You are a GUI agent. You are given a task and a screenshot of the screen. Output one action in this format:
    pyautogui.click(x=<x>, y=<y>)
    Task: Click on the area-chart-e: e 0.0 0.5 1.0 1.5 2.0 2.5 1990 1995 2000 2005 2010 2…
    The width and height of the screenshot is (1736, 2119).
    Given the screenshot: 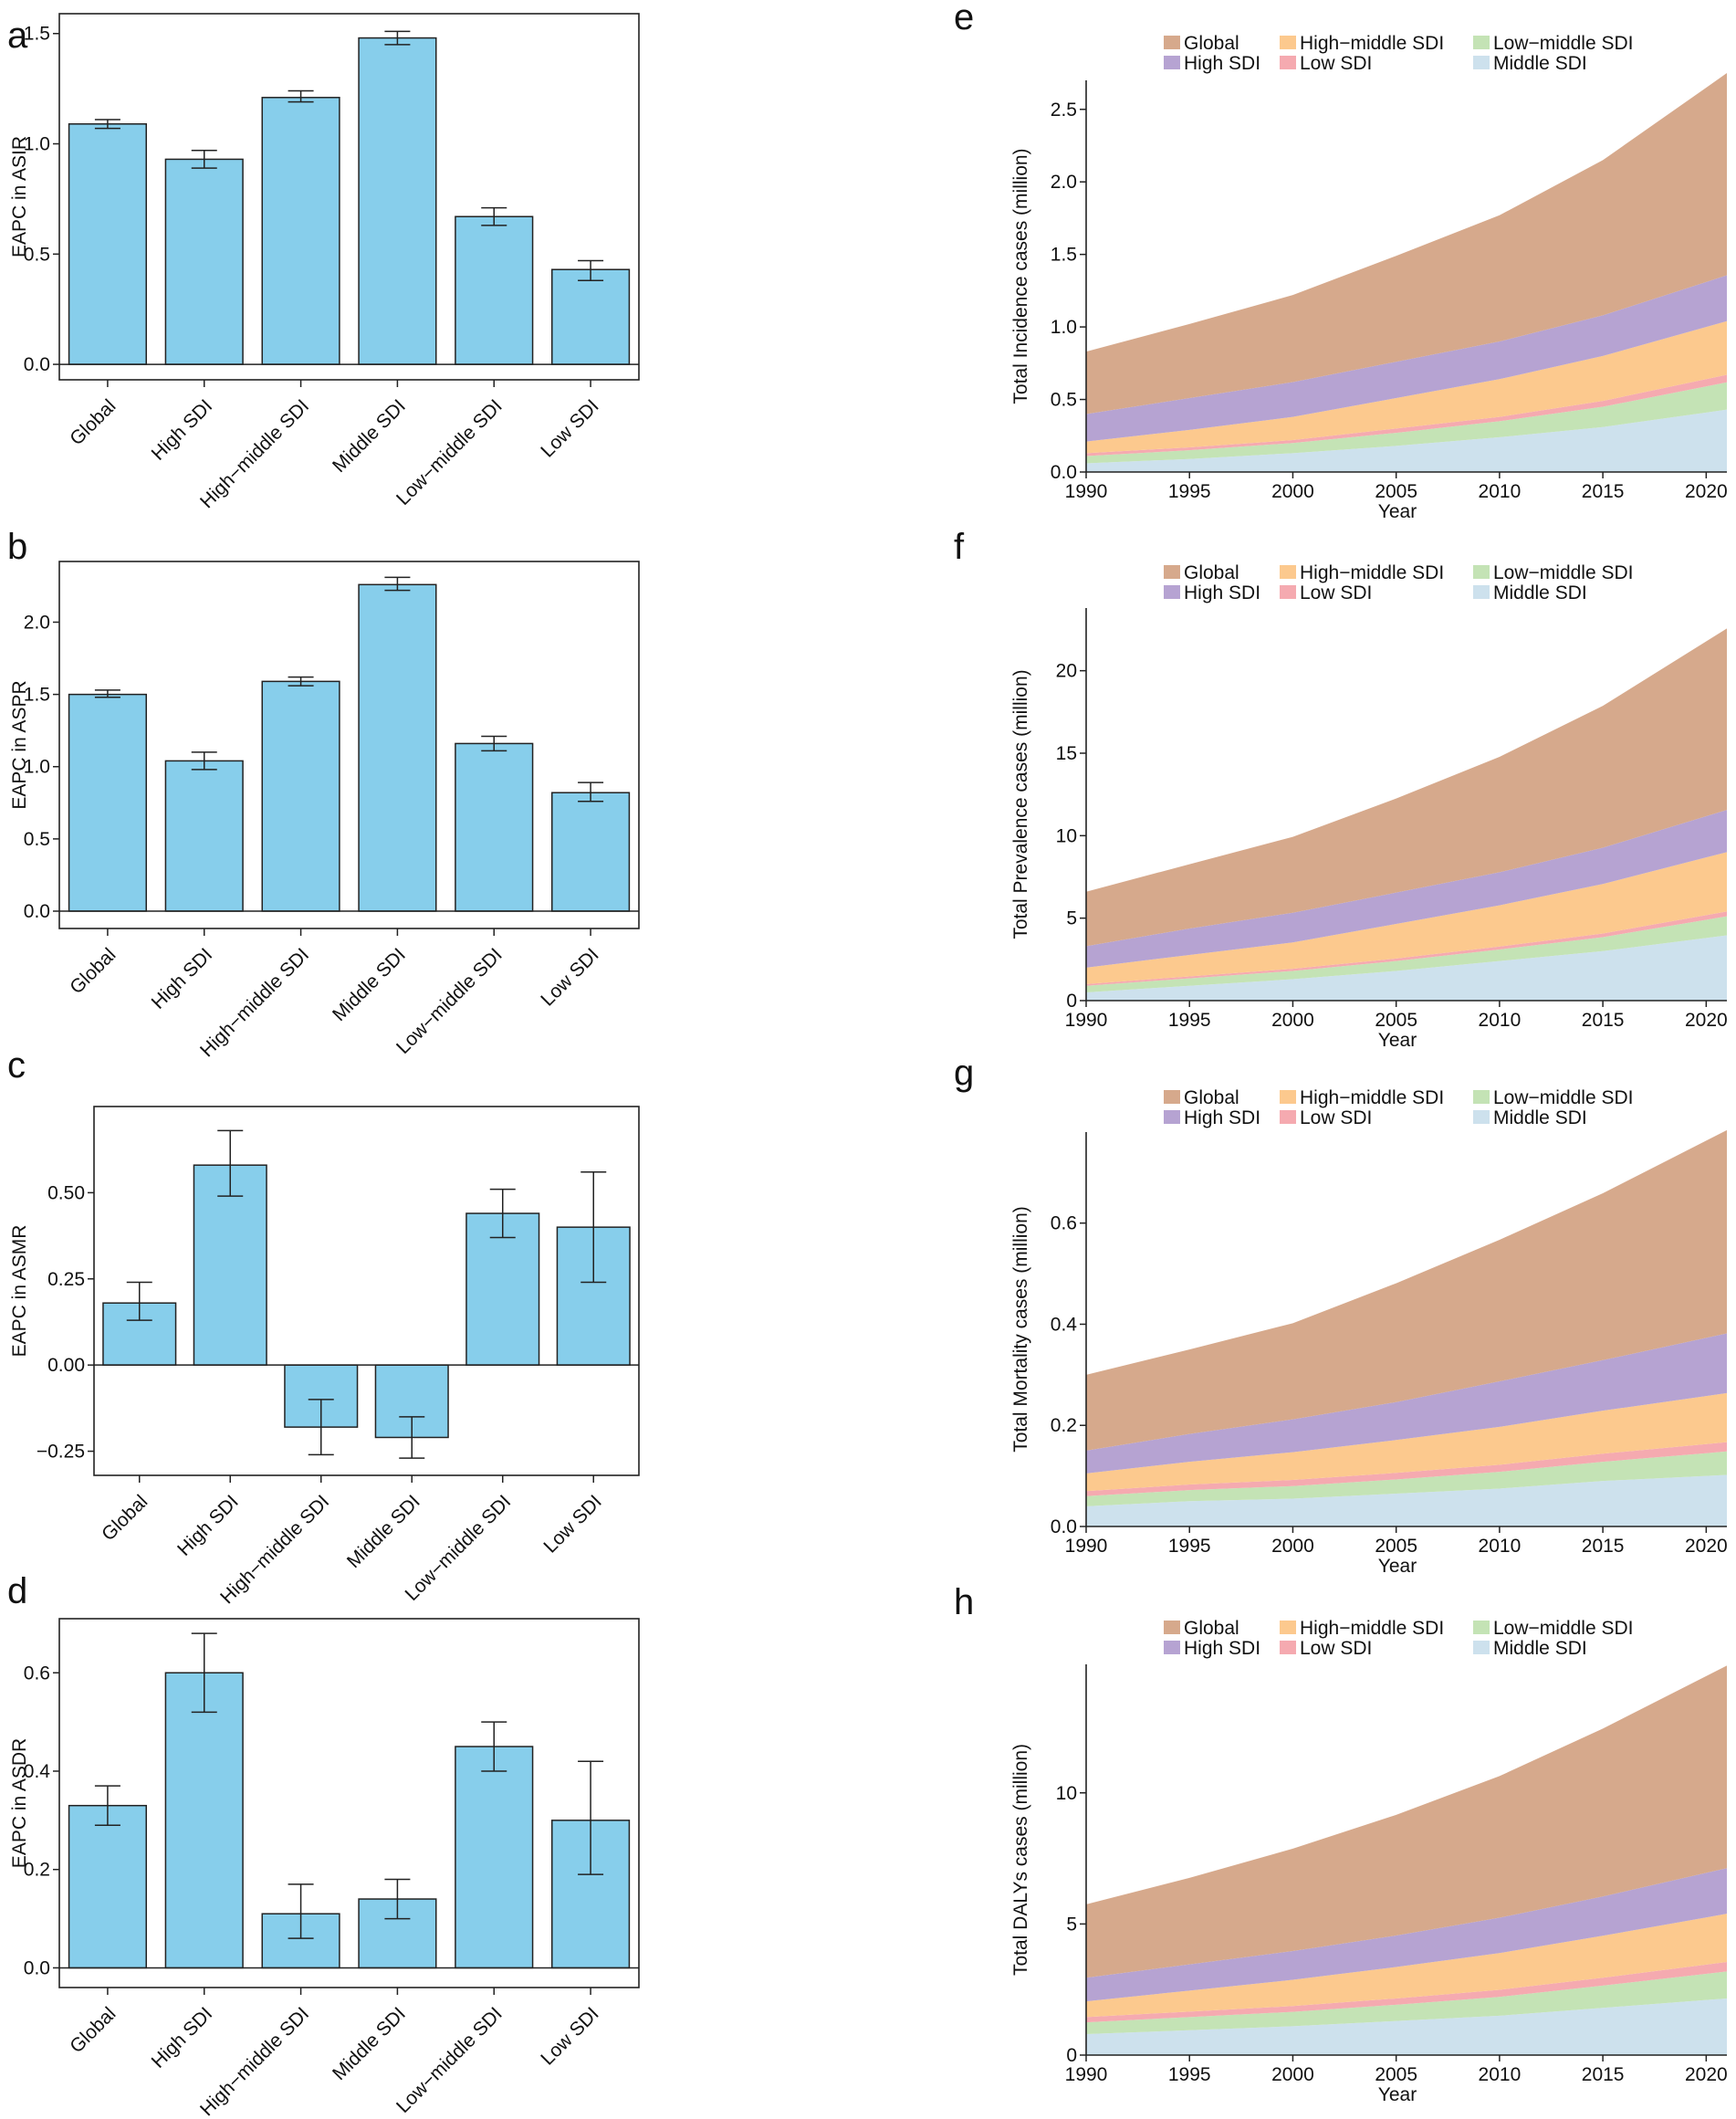 What is the action you would take?
    pyautogui.click(x=1341, y=261)
    